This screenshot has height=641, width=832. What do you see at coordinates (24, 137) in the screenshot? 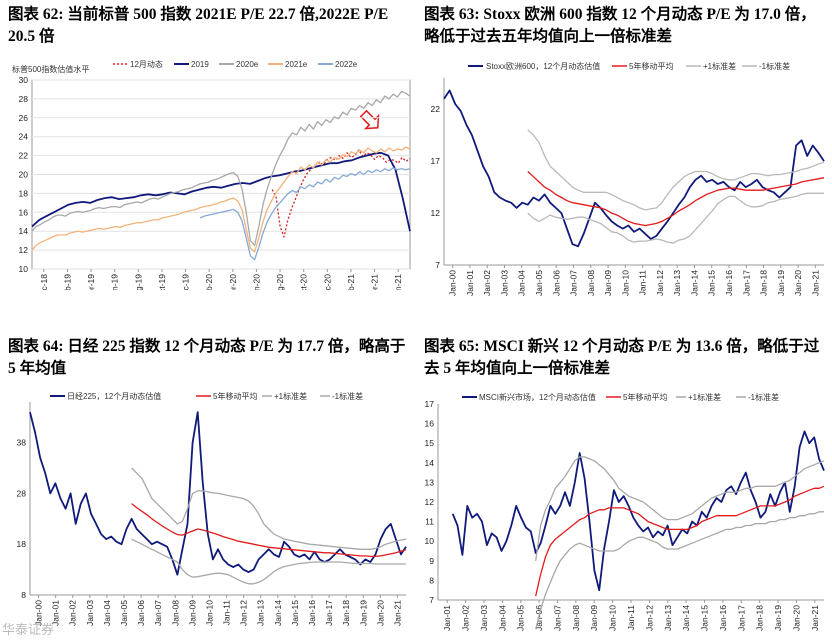
I see `y-tick-label: 24` at bounding box center [24, 137].